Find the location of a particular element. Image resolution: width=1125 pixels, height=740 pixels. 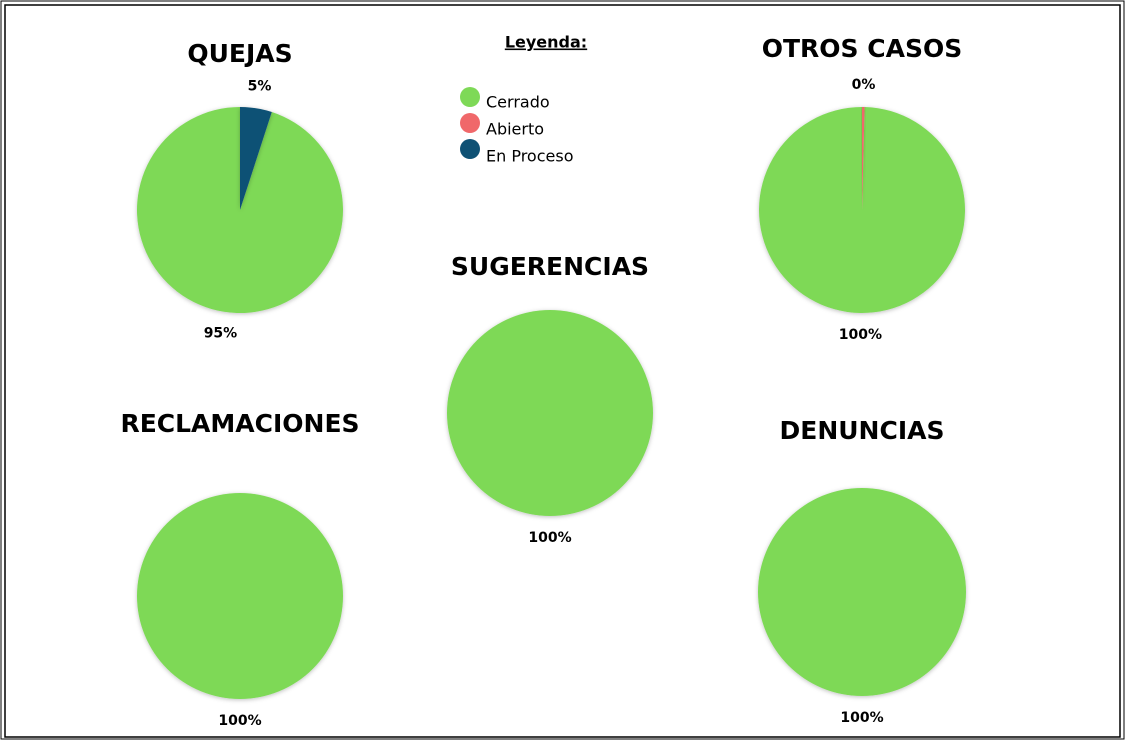

chart-title: OTROS CASOS is located at coordinates (862, 48).